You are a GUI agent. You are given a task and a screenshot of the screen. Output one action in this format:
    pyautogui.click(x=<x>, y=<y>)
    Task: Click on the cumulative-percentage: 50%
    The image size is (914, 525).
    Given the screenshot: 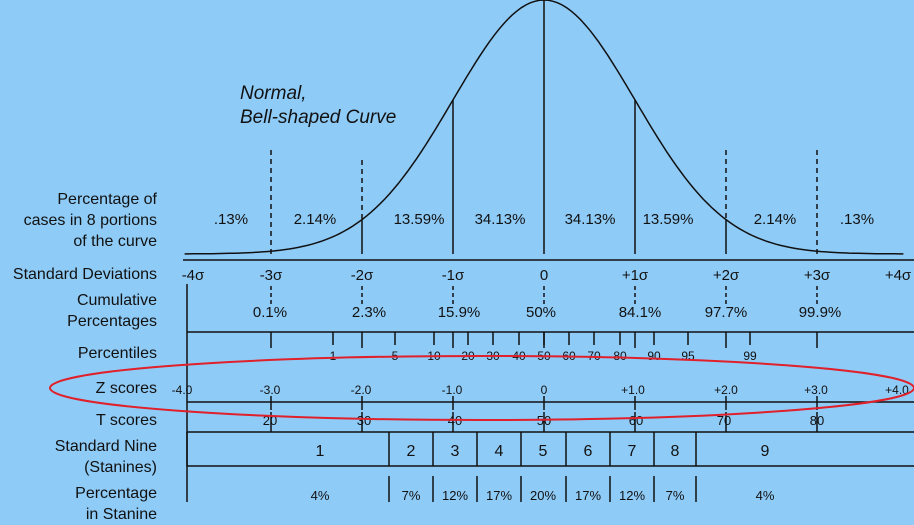 What is the action you would take?
    pyautogui.click(x=541, y=312)
    